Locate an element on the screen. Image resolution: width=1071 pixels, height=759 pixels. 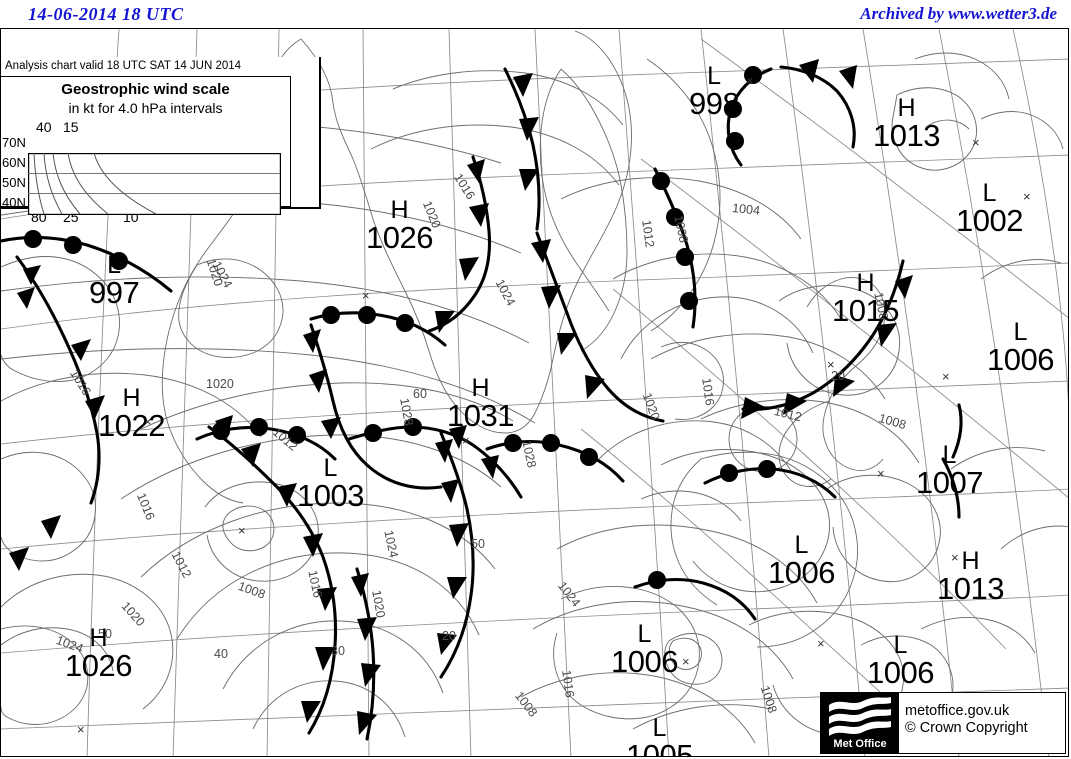
pressure-centre-low-1006-south: L 1006 is located at coordinates (644, 649).